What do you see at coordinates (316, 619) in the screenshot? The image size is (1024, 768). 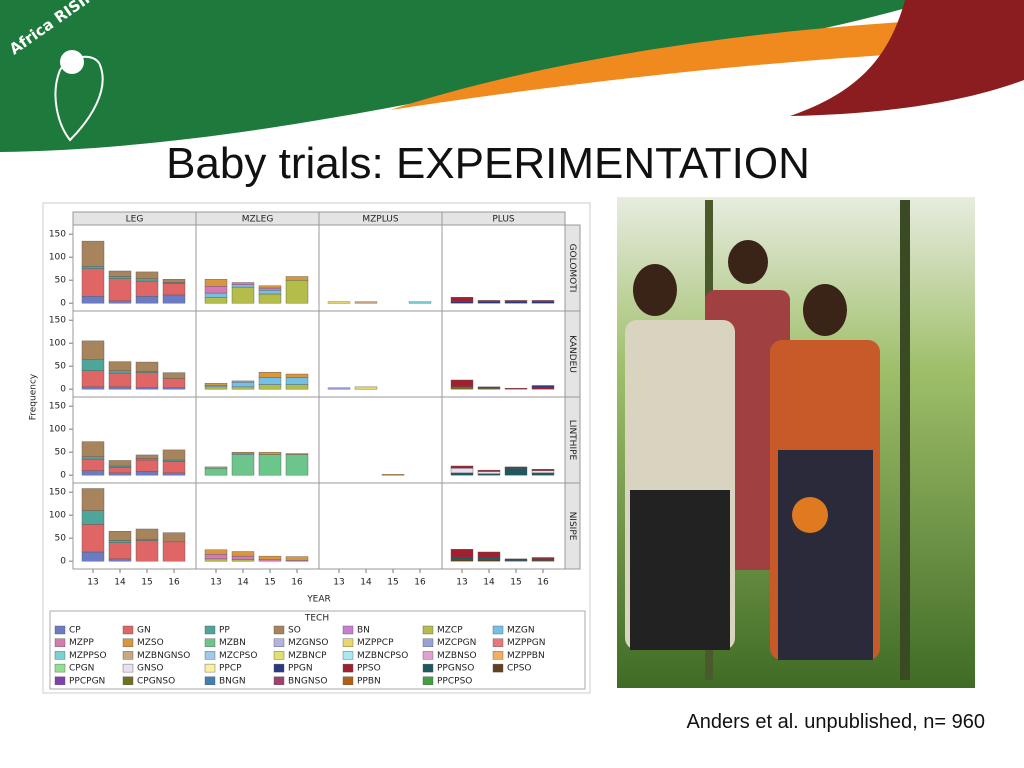 I see `legend-title: TECH` at bounding box center [316, 619].